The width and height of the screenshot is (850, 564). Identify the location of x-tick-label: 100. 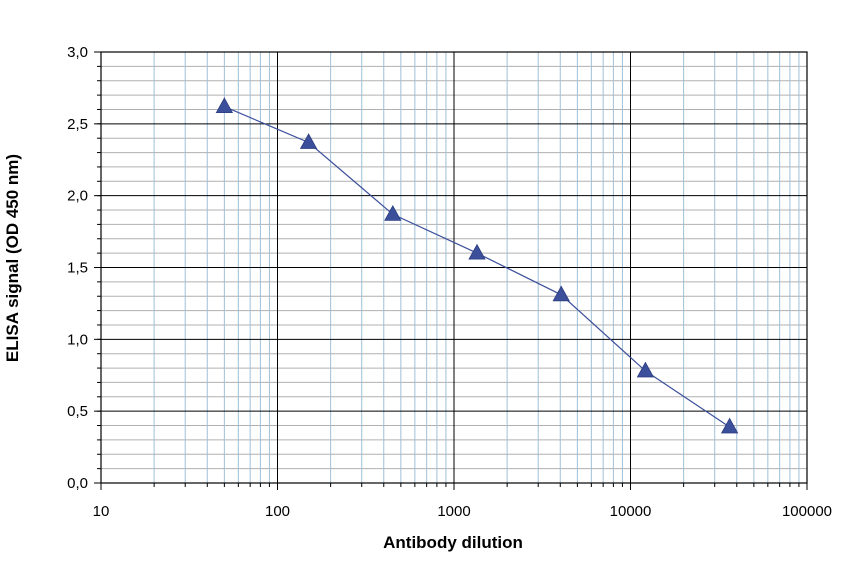
(277, 511).